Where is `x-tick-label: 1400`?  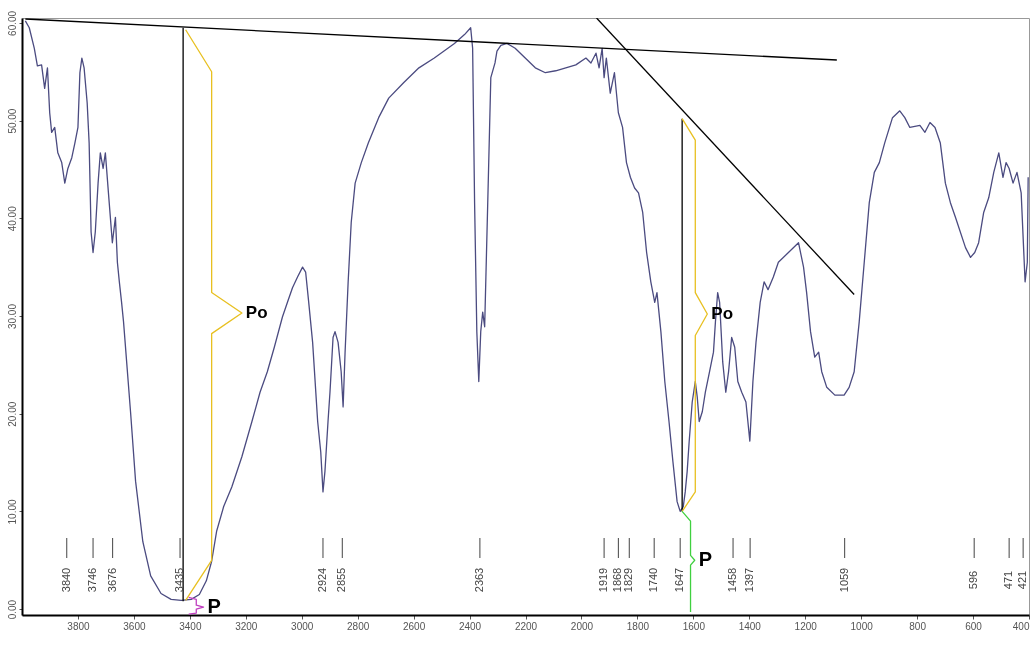
x-tick-label: 1400 is located at coordinates (750, 626).